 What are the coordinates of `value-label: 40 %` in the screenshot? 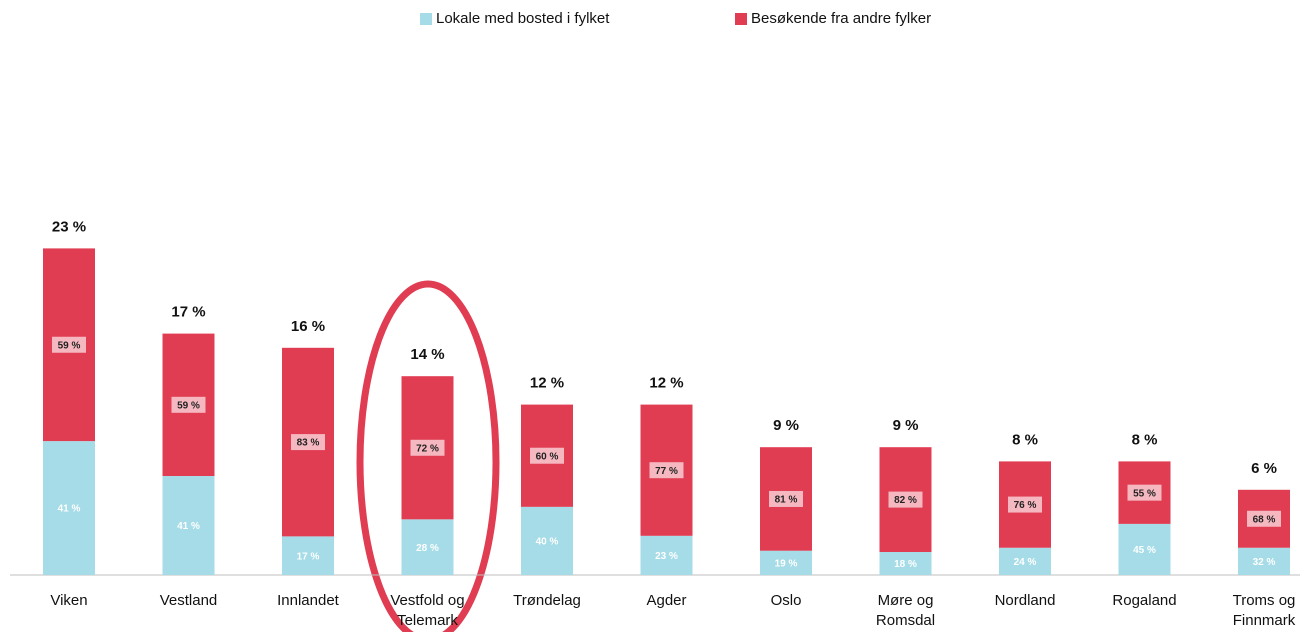 It's located at (547, 542).